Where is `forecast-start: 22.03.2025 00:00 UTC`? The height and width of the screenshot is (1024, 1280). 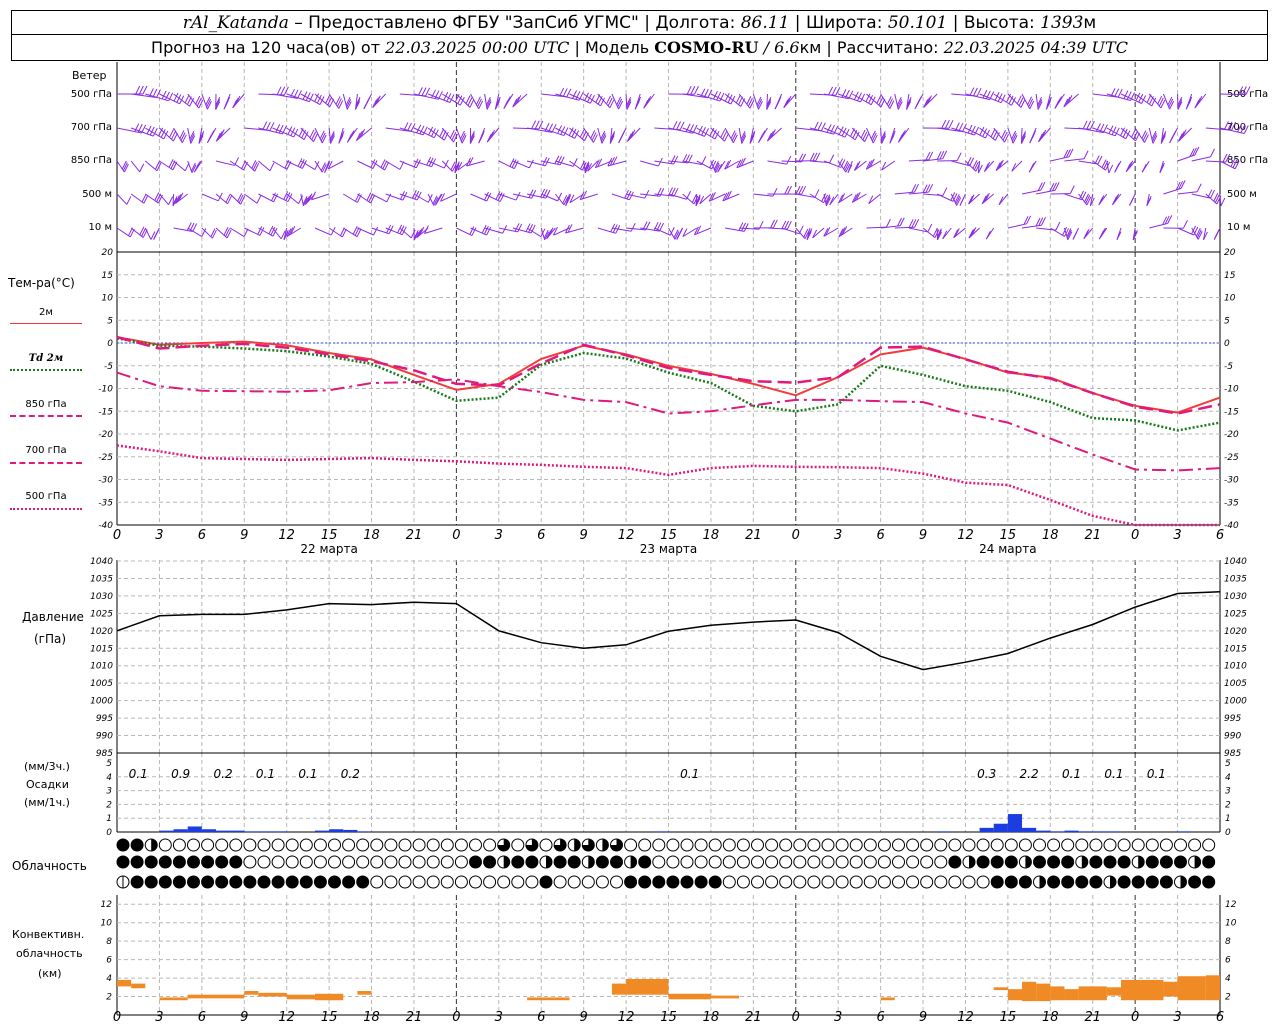
forecast-start: 22.03.2025 00:00 UTC is located at coordinates (477, 47).